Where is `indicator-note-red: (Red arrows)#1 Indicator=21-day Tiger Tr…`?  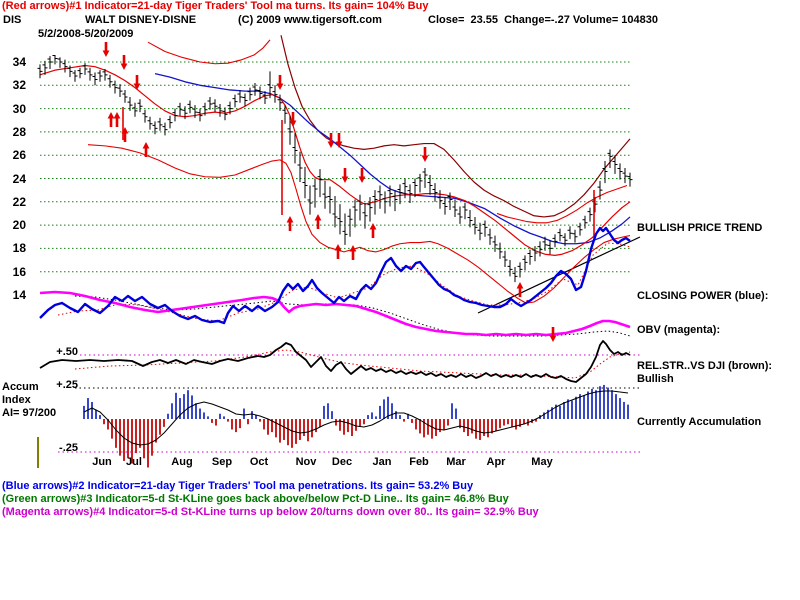
indicator-note-red: (Red arrows)#1 Indicator=21-day Tiger Tr… is located at coordinates (215, 6).